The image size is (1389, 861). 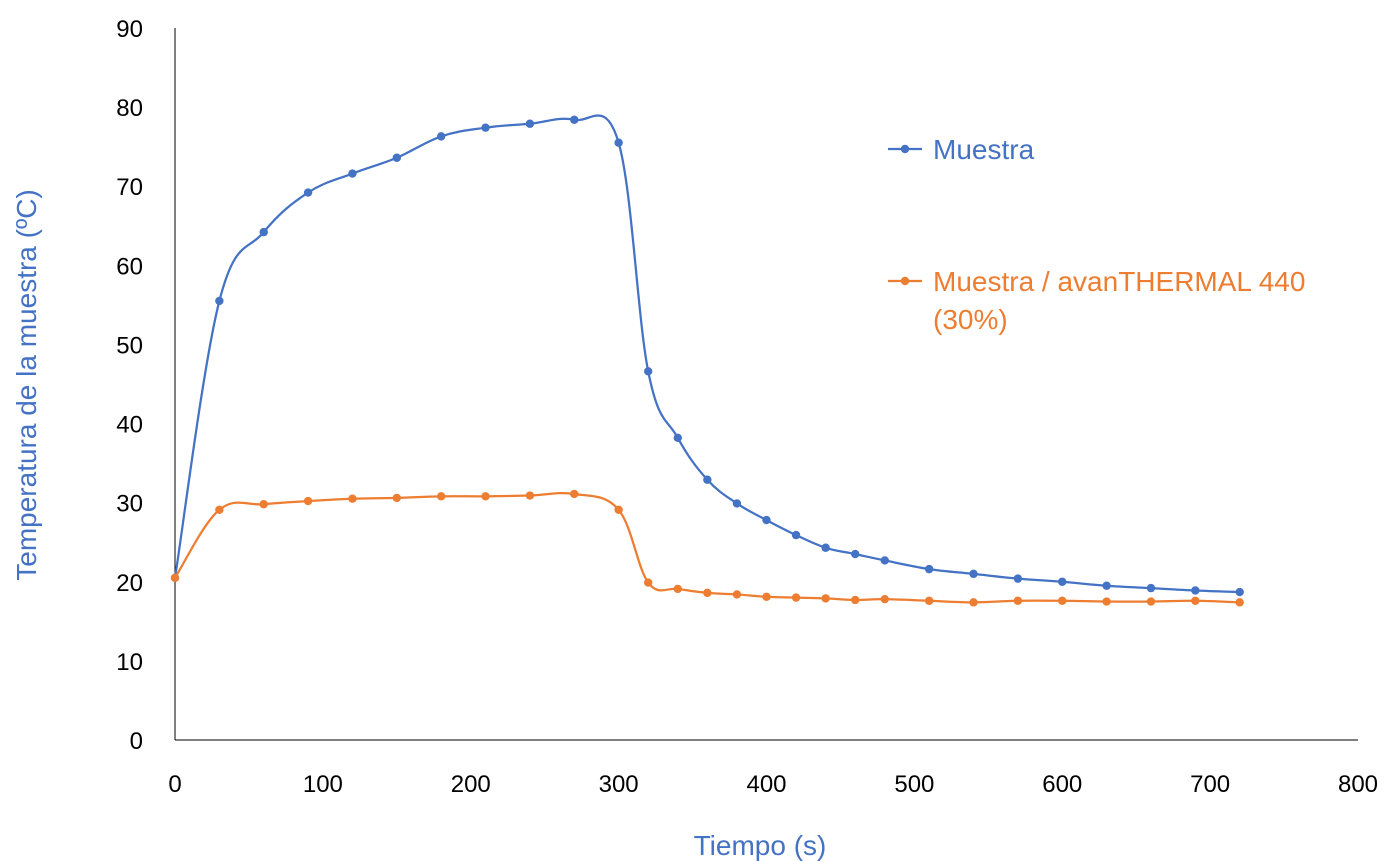 I want to click on x-tick-label: 800, so click(x=1358, y=784).